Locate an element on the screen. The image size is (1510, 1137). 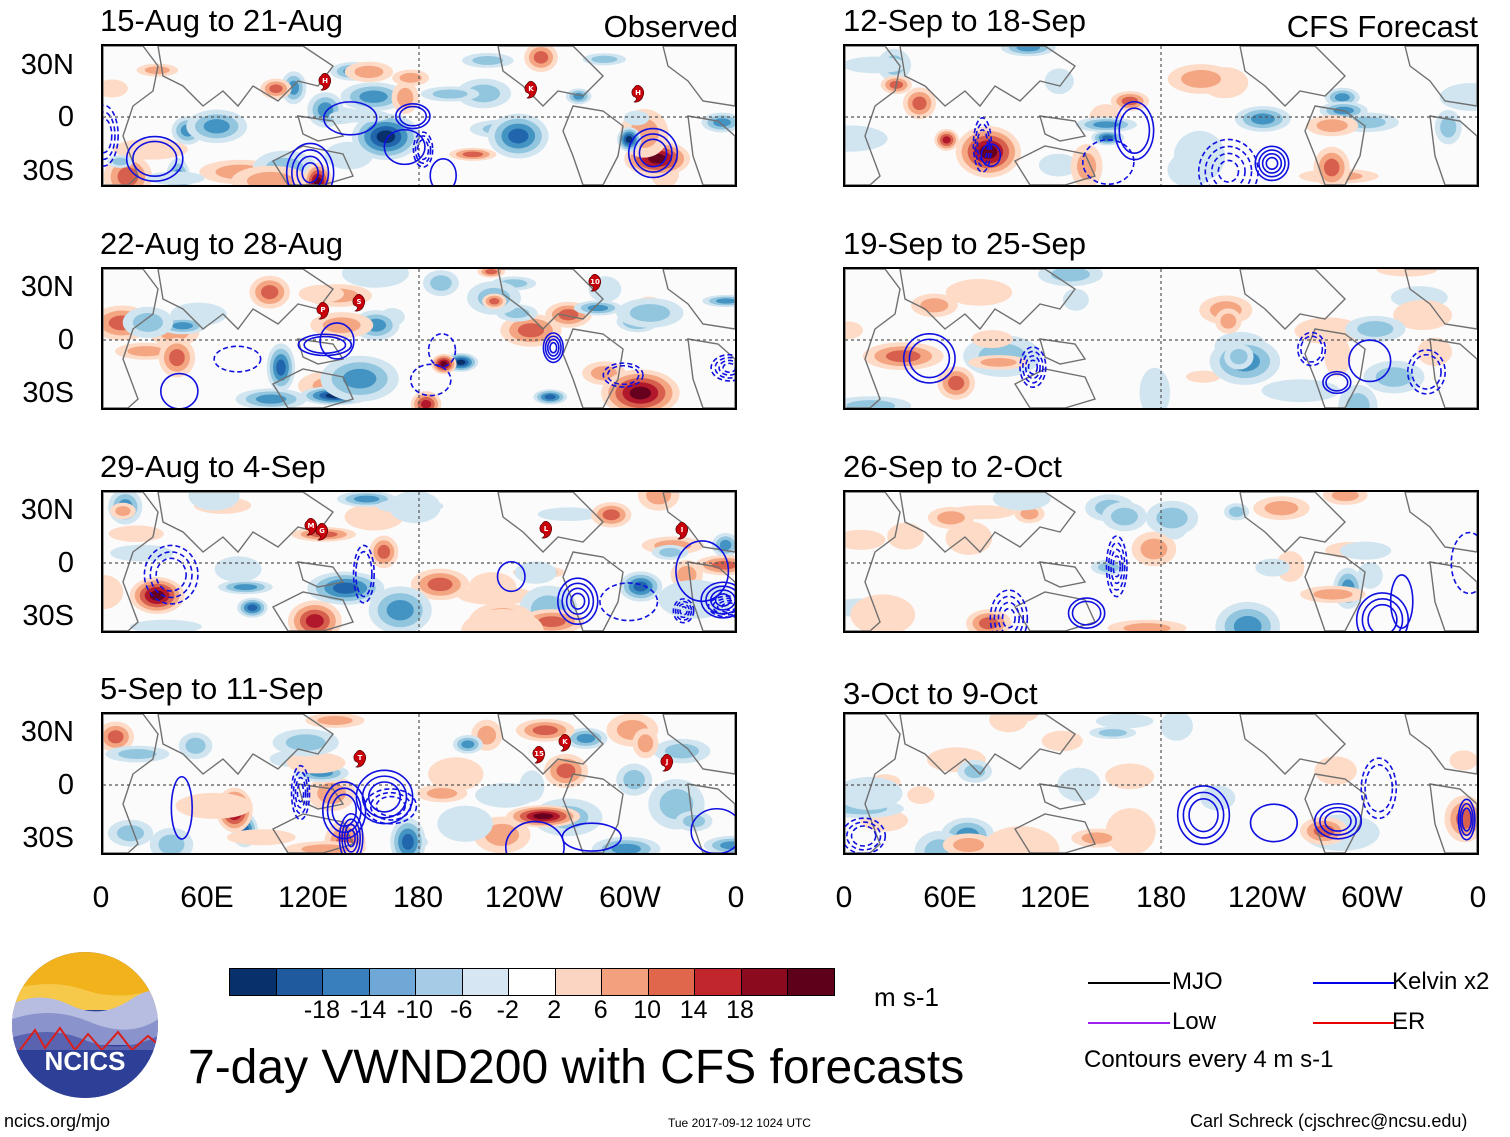
map-panel-fc2 is located at coordinates (1161, 338).